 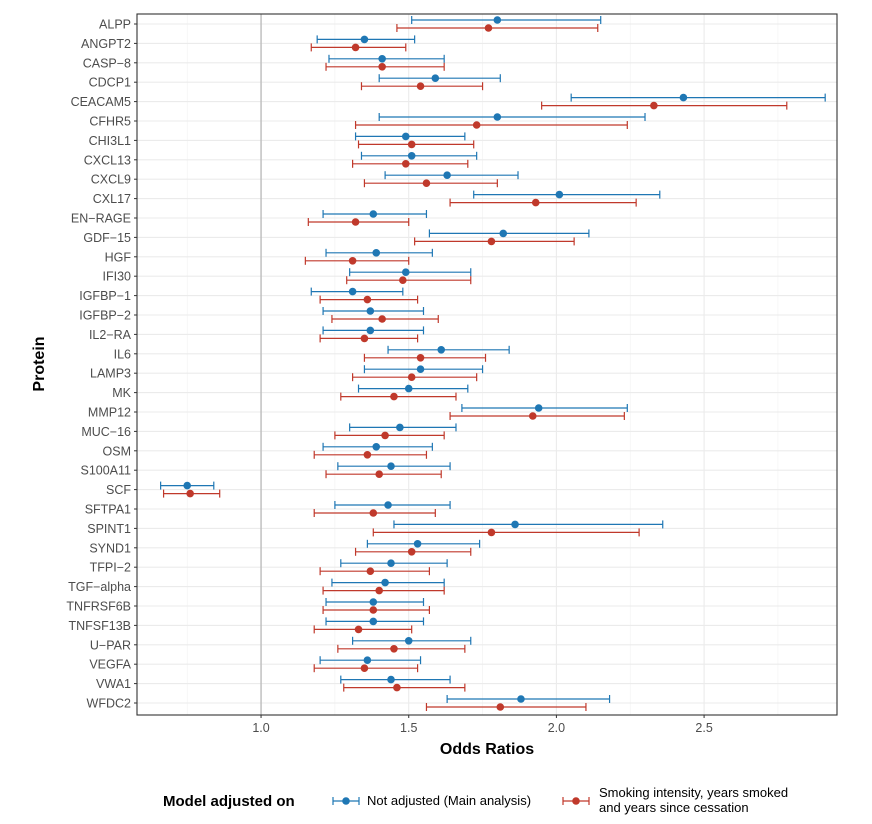 What do you see at coordinates (109, 704) in the screenshot?
I see `y-tick-label: WFDC2` at bounding box center [109, 704].